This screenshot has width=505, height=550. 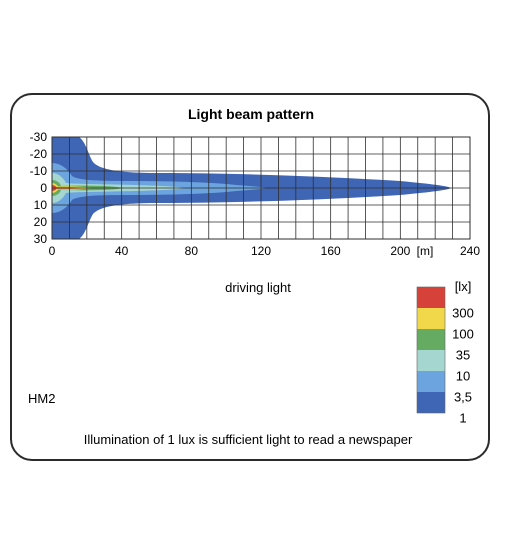 I want to click on legend-level-label: 35, so click(x=463, y=355).